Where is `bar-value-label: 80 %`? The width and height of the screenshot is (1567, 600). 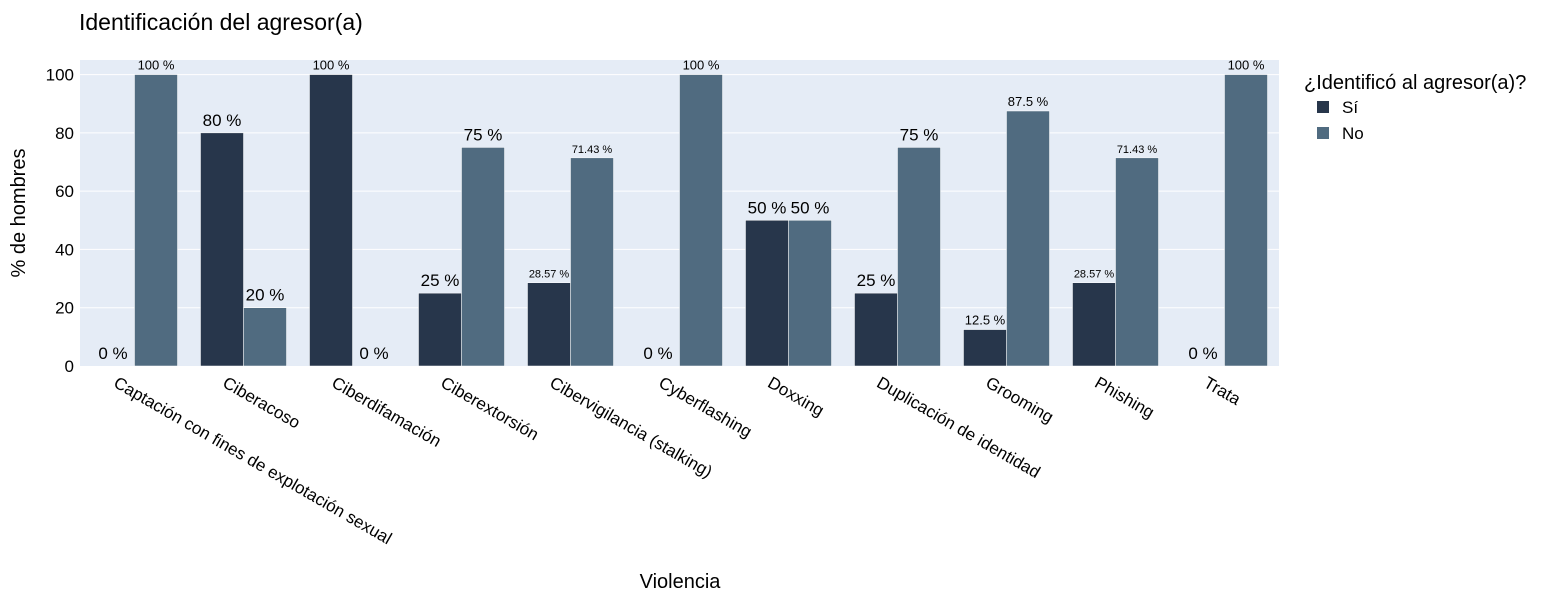 bar-value-label: 80 % is located at coordinates (222, 120).